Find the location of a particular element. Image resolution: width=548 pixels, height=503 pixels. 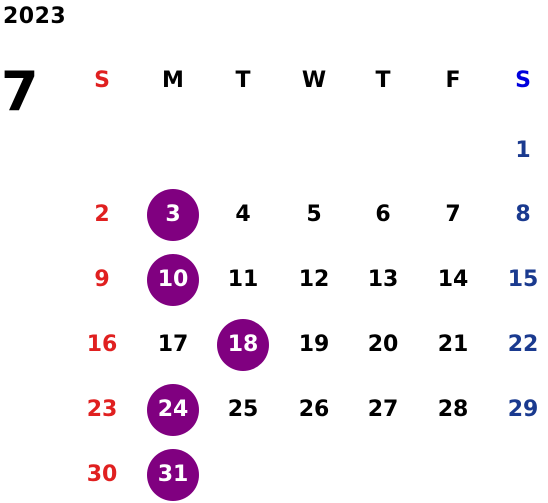

month-label: 7 is located at coordinates (20, 91).